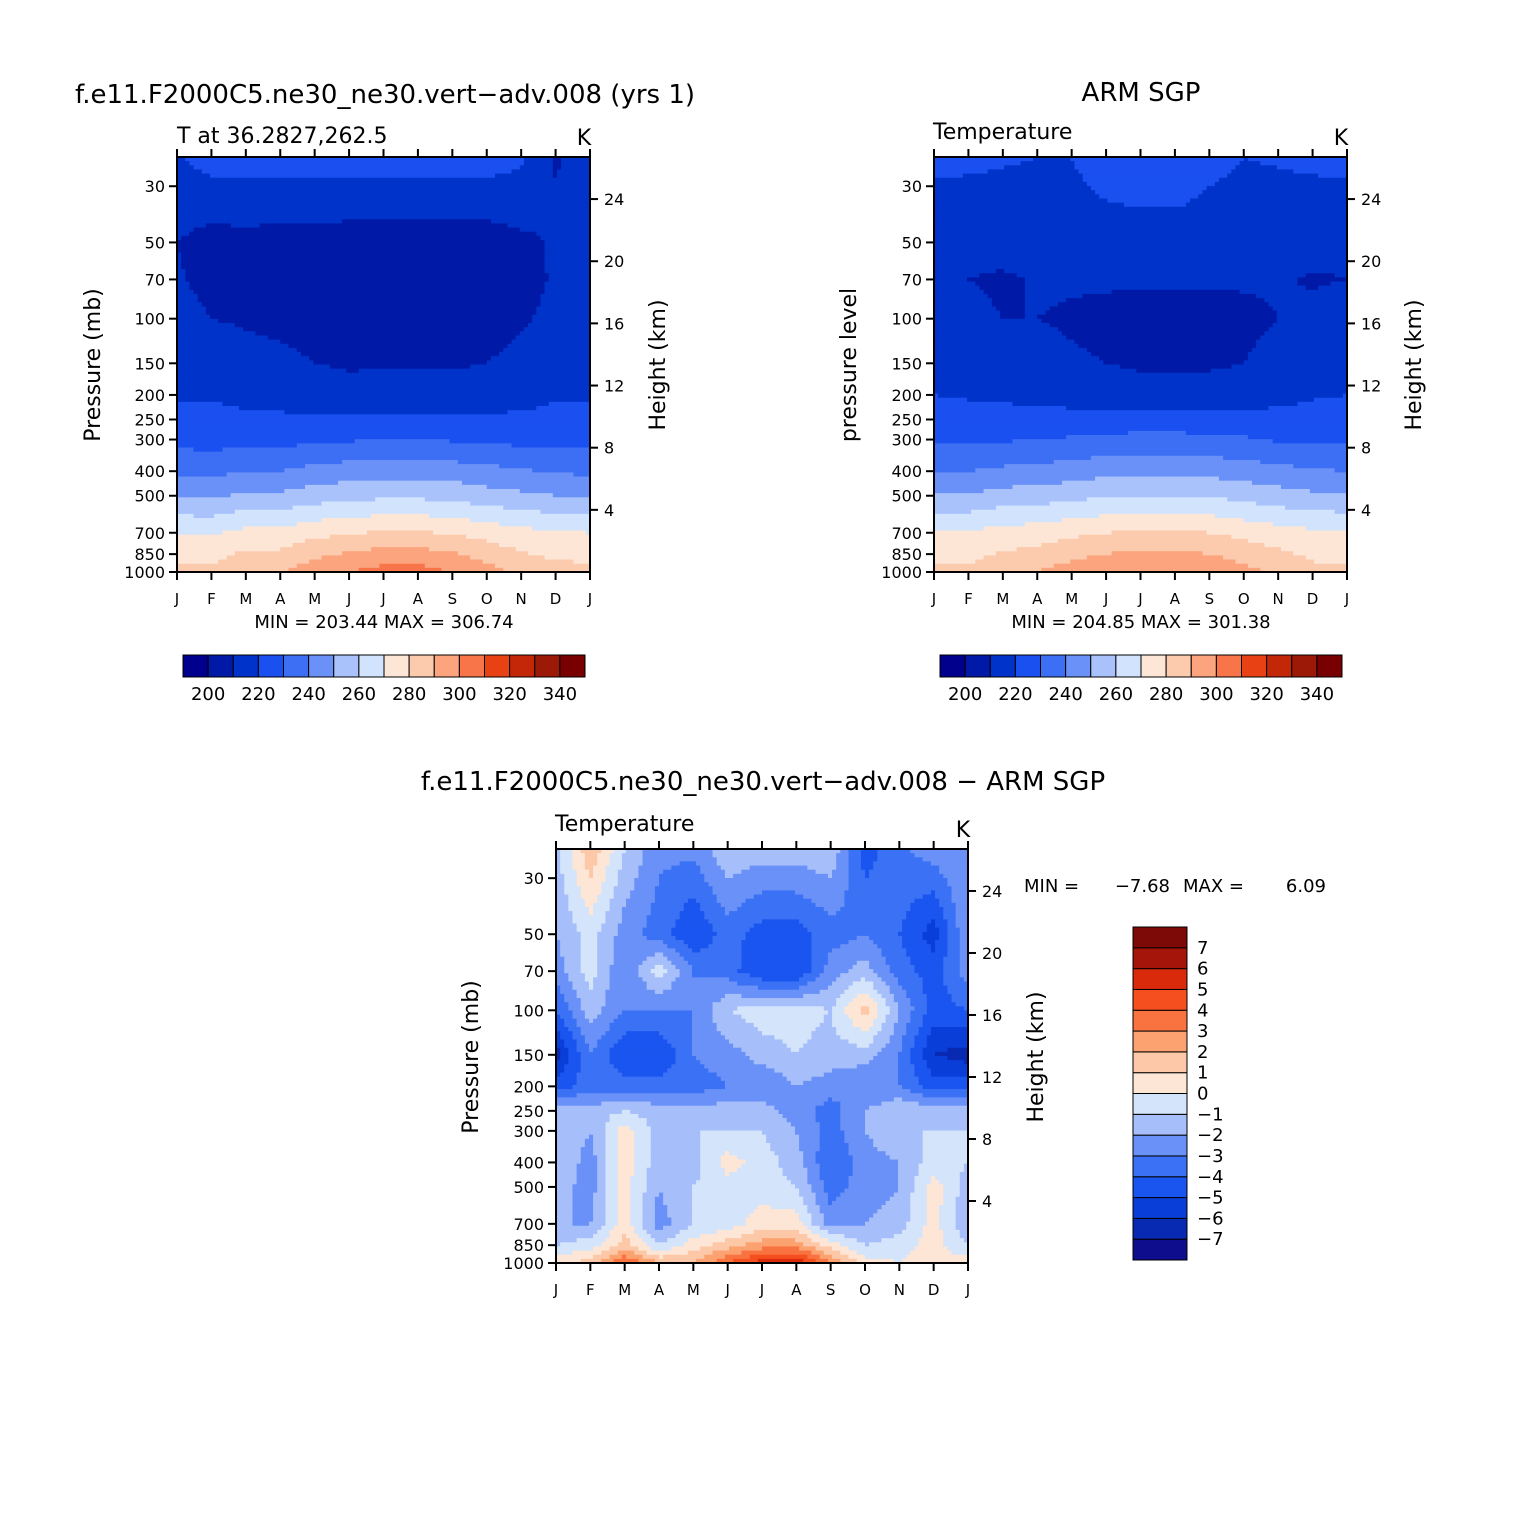 The height and width of the screenshot is (1525, 1525). Describe the element at coordinates (459, 694) in the screenshot. I see `colorbar-label: 300` at that location.